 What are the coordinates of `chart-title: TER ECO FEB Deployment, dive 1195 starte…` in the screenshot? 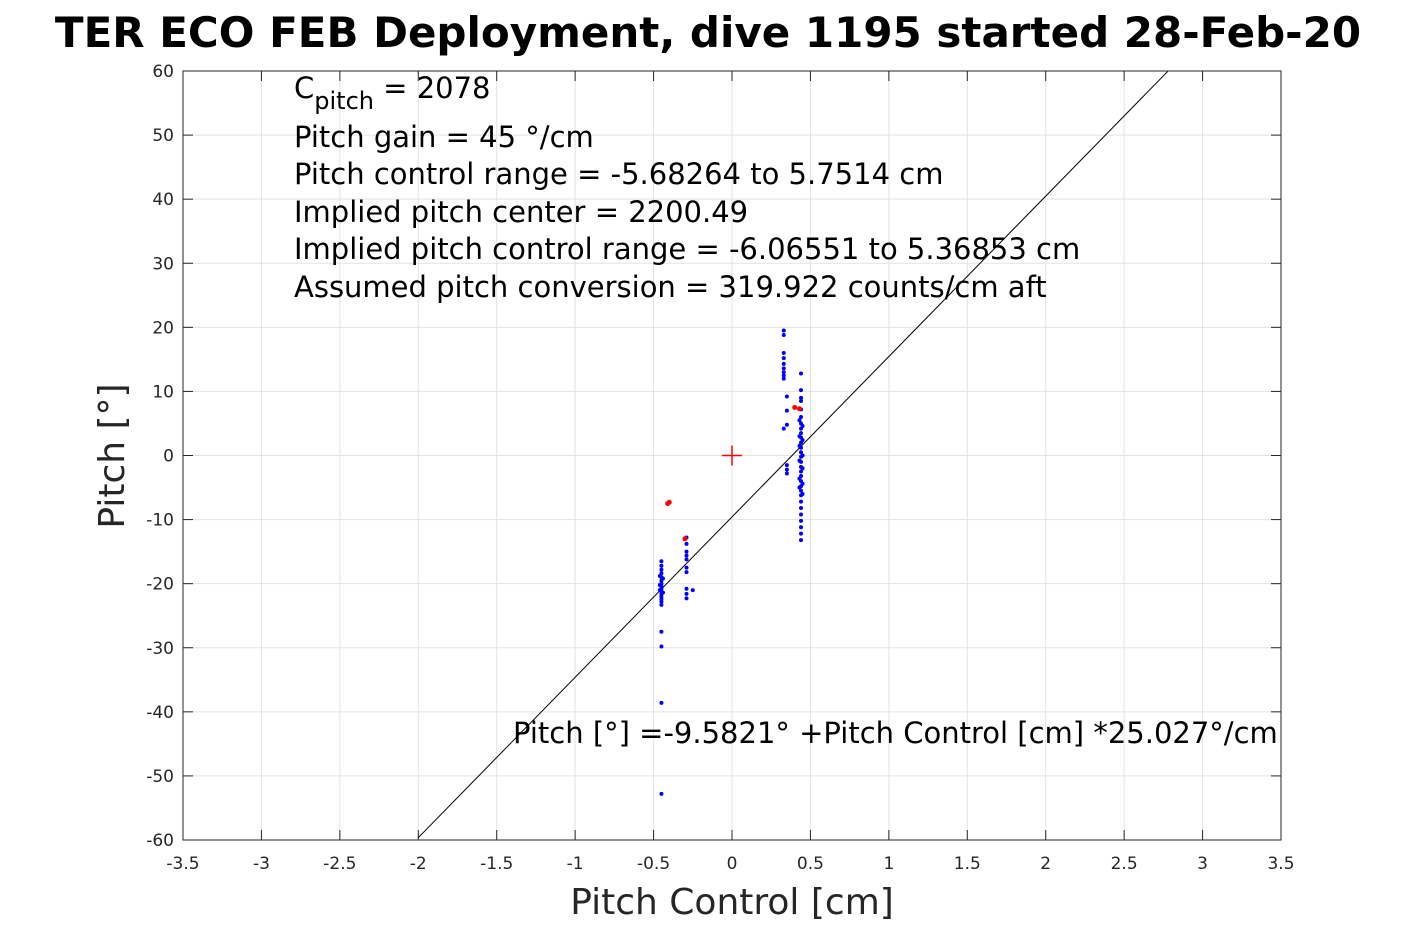 It's located at (708, 32).